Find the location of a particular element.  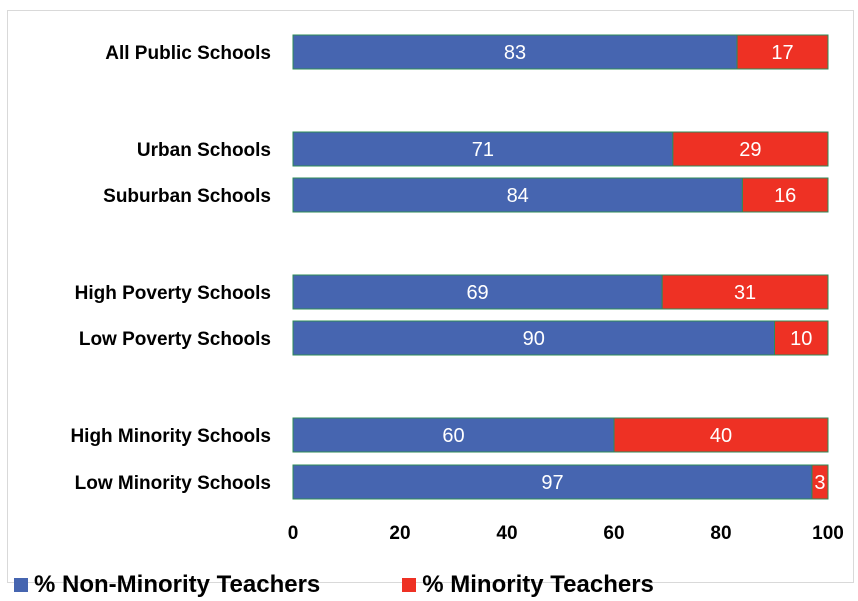

data-label: 97 is located at coordinates (552, 483).